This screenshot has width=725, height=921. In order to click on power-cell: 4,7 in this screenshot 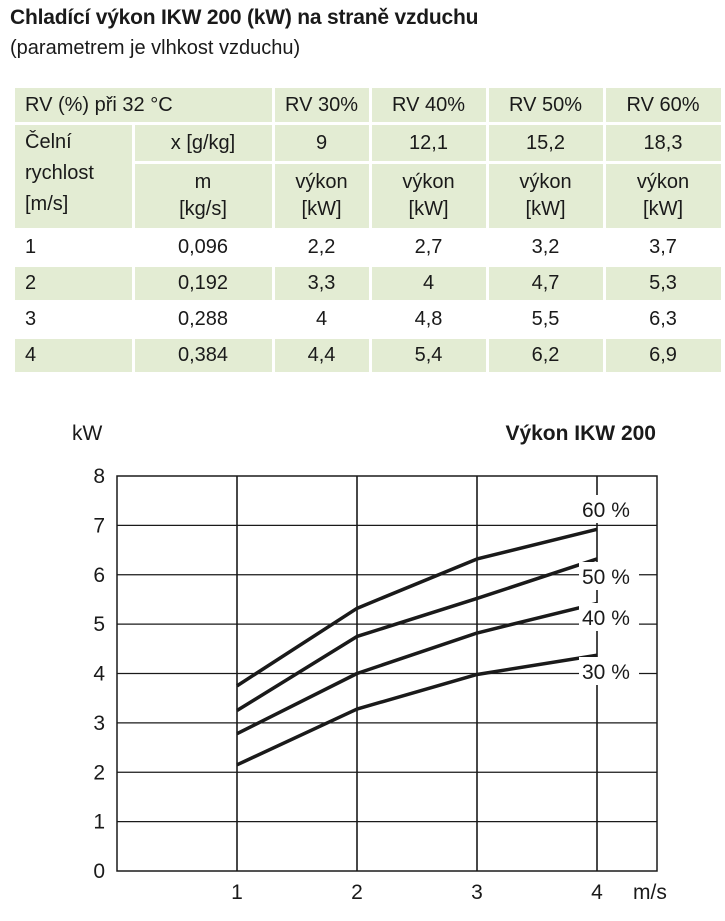, I will do `click(546, 284)`.